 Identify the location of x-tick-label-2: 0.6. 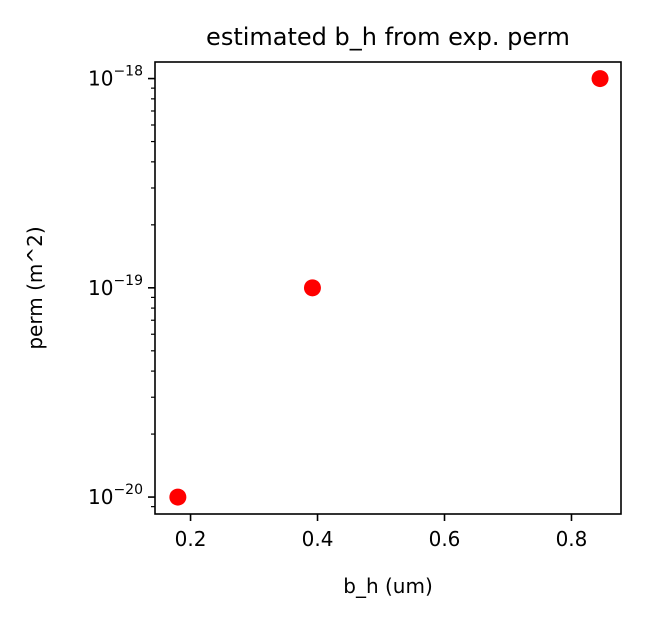
(445, 539).